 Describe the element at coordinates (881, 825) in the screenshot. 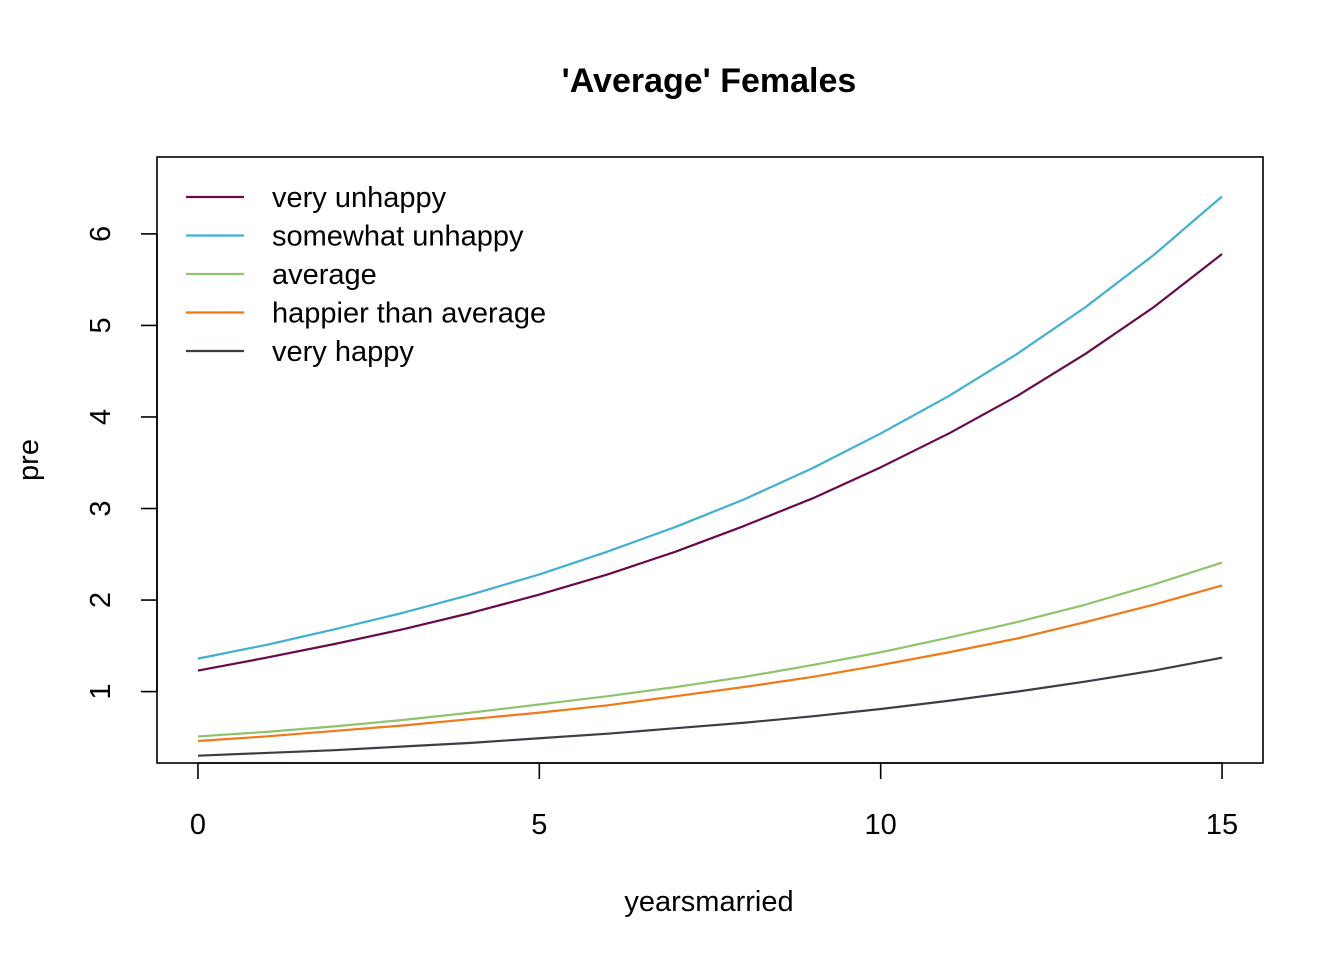

I see `x-tick-label: 10` at that location.